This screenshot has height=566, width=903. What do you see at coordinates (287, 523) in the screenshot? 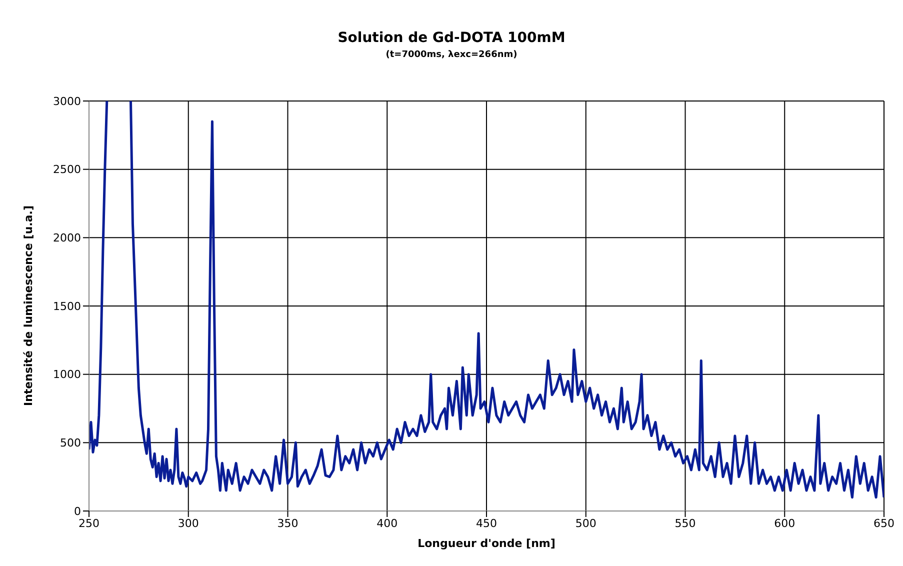
I see `x-tick-label: 350` at bounding box center [287, 523].